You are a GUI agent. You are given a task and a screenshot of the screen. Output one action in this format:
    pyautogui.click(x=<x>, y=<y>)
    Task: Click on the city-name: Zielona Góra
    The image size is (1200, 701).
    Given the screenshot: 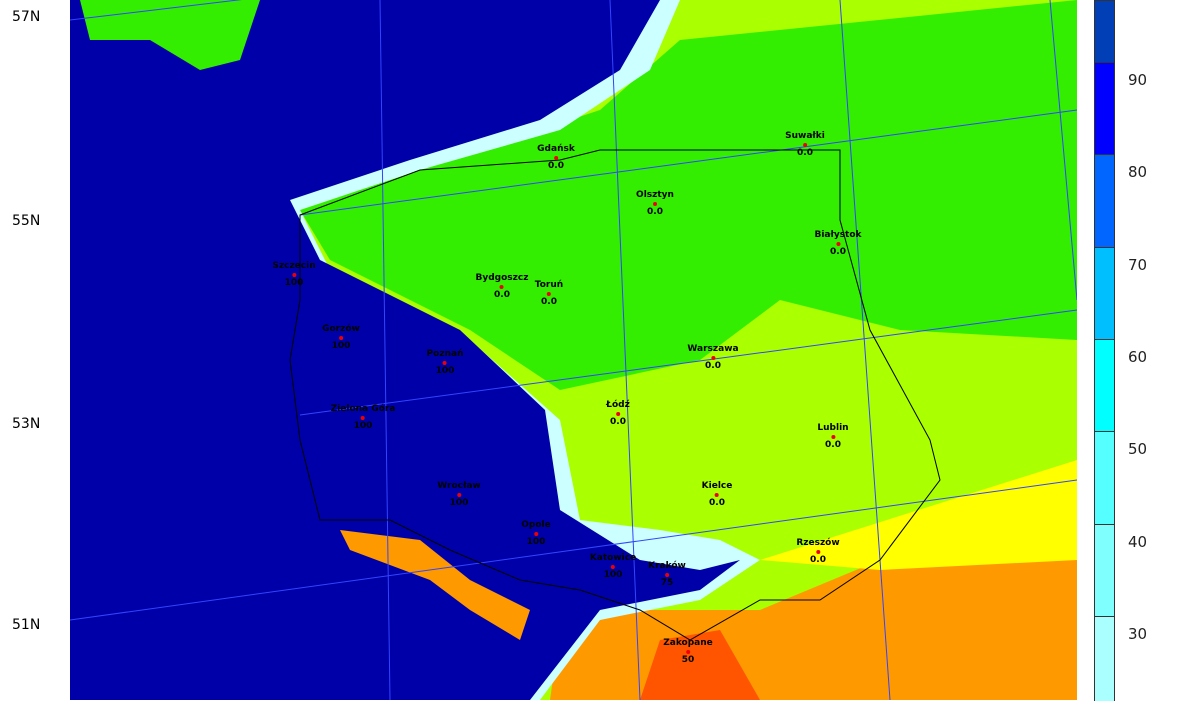 What is the action you would take?
    pyautogui.click(x=363, y=409)
    